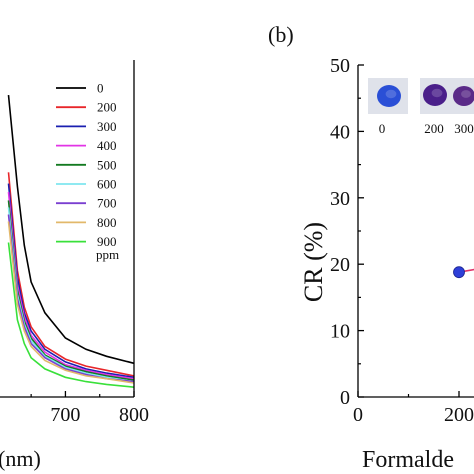  Describe the element at coordinates (340, 332) in the screenshot. I see `panel-b-y-tick-10: 10` at that location.